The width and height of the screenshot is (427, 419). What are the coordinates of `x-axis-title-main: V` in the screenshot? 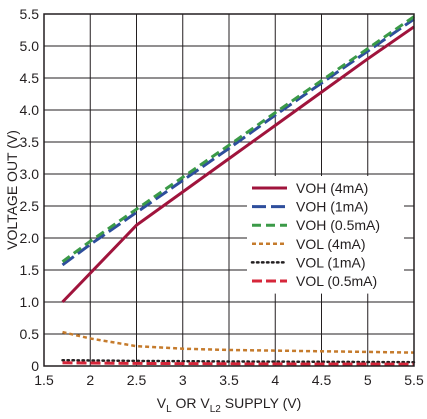 It's located at (162, 403).